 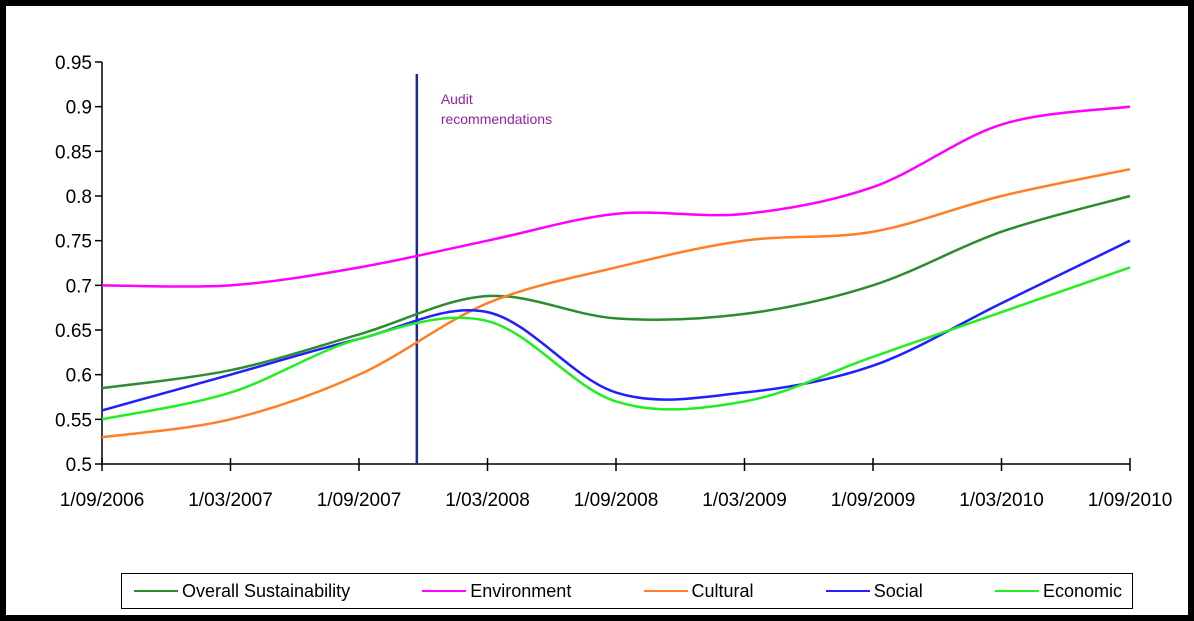 I want to click on x-tick-label: 1/03/2007, so click(x=230, y=500).